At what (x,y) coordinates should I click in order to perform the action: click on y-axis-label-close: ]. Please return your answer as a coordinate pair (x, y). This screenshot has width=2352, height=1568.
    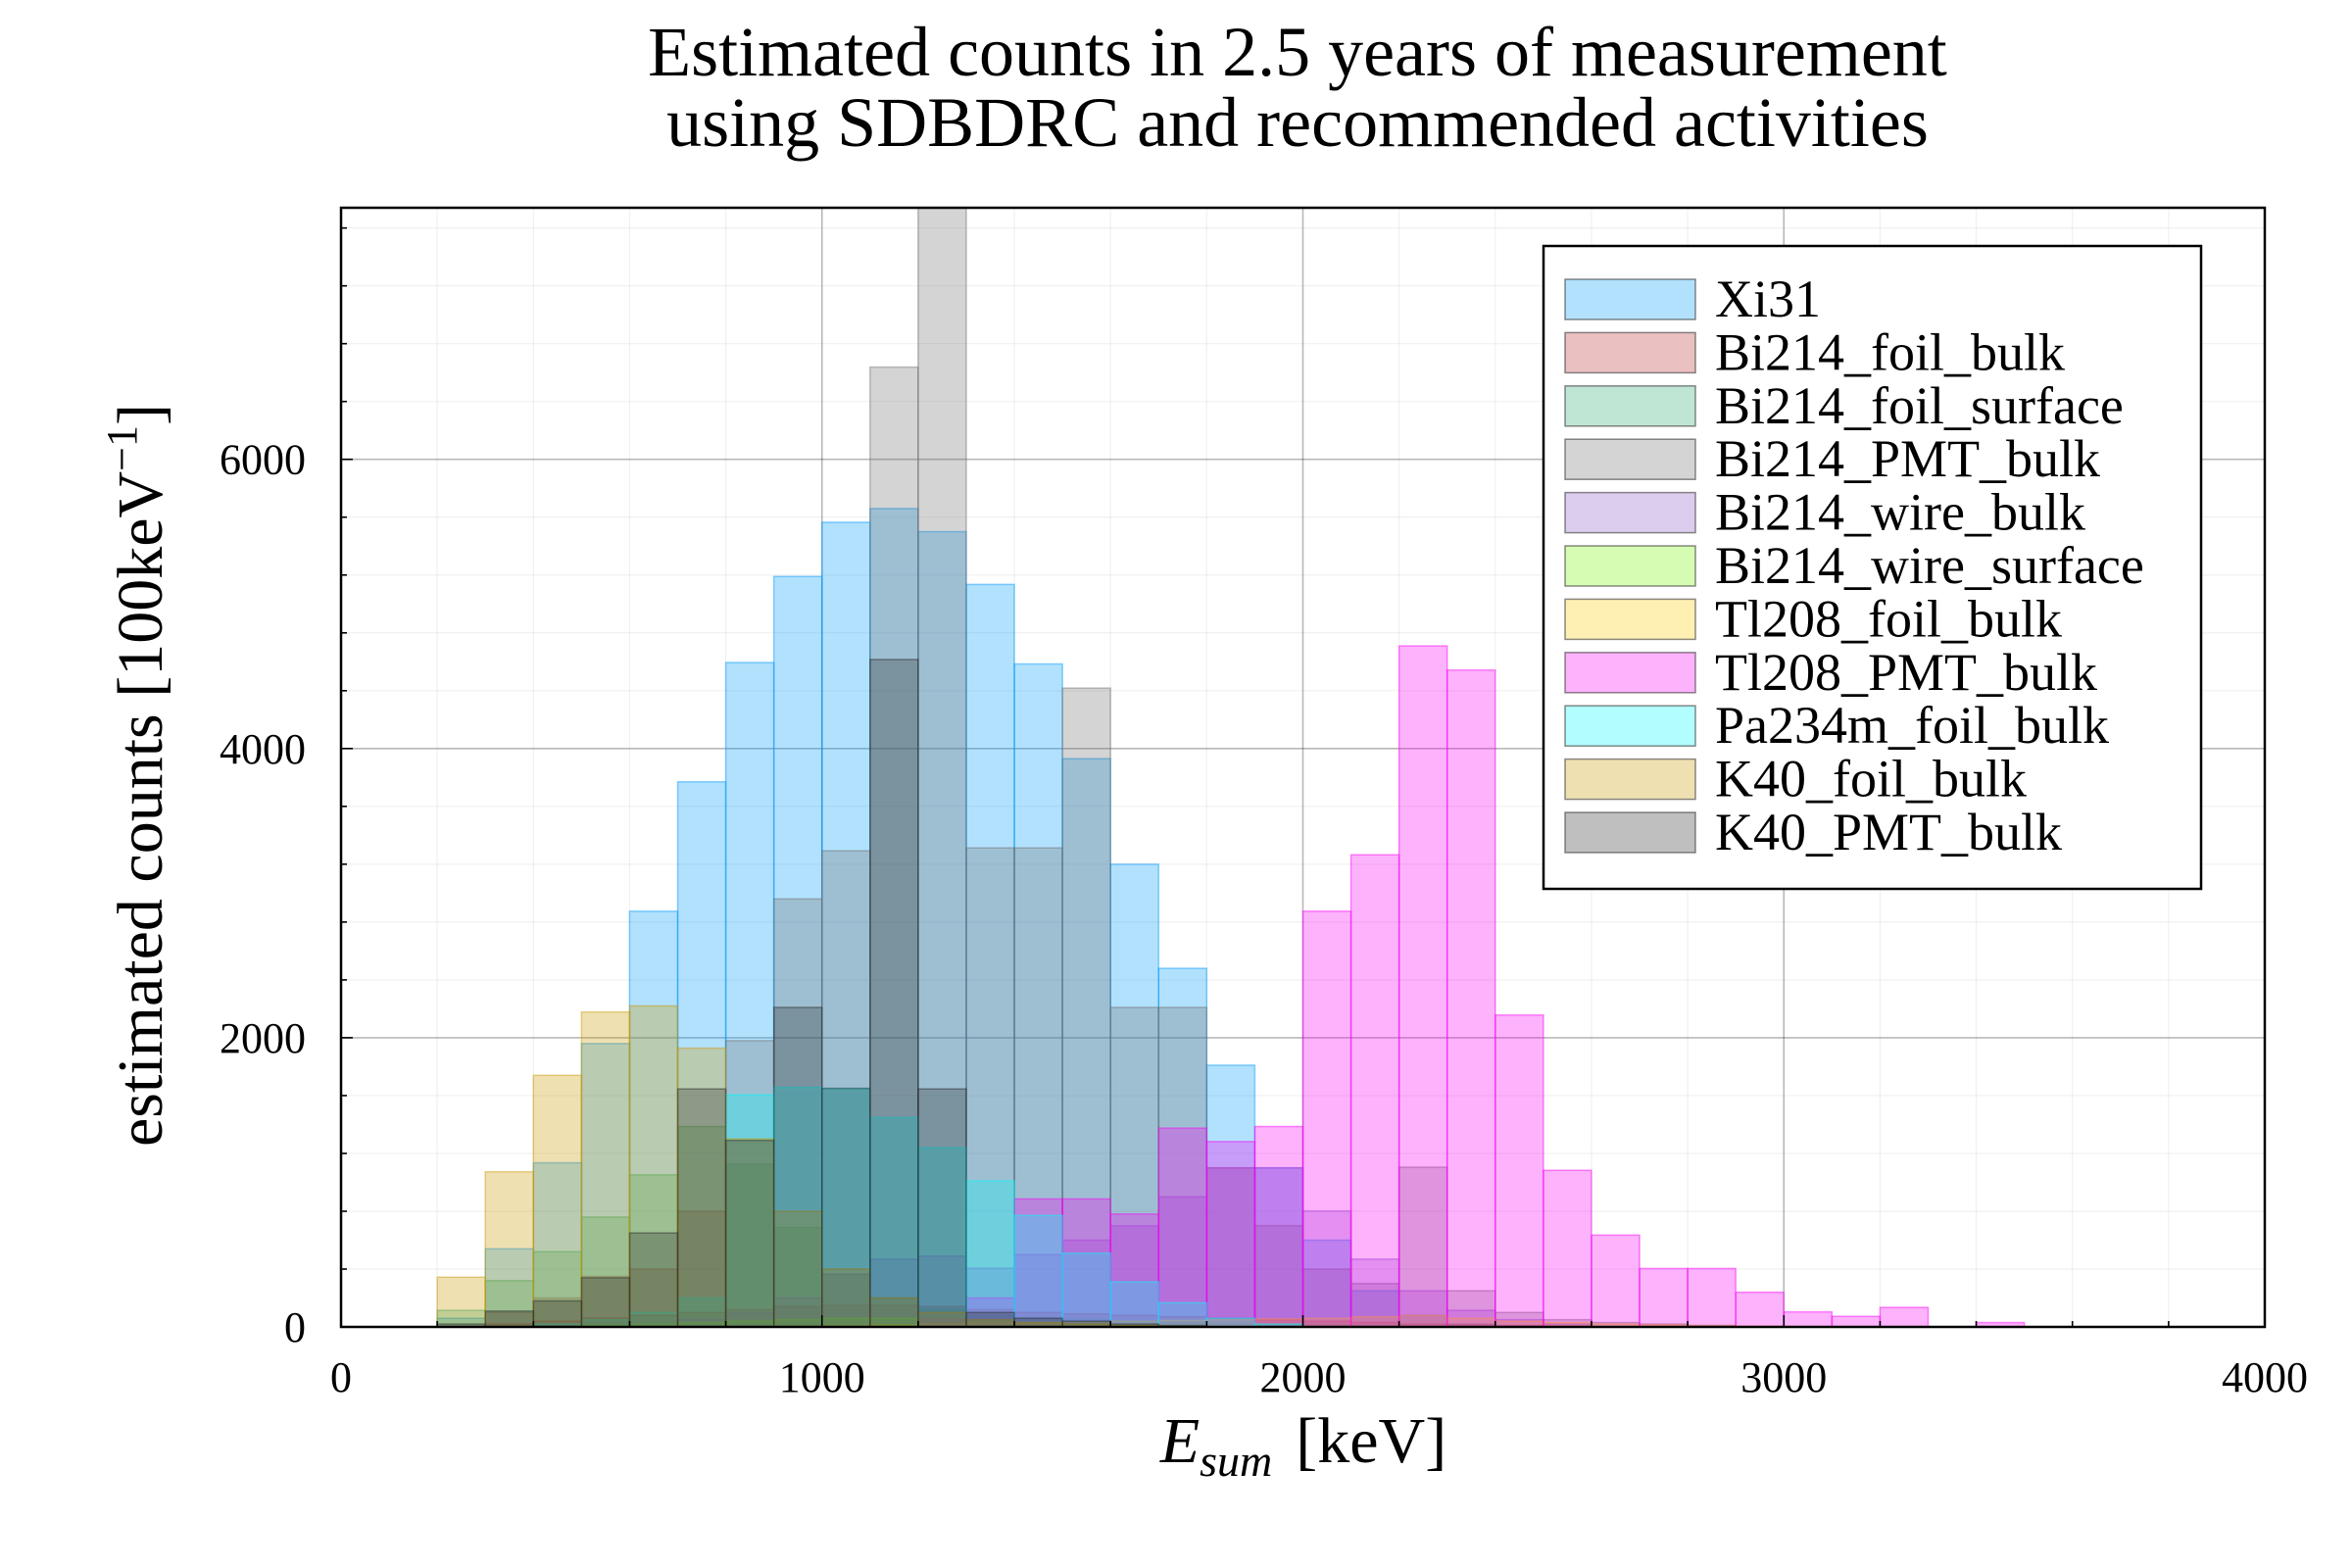
    Looking at the image, I should click on (140, 414).